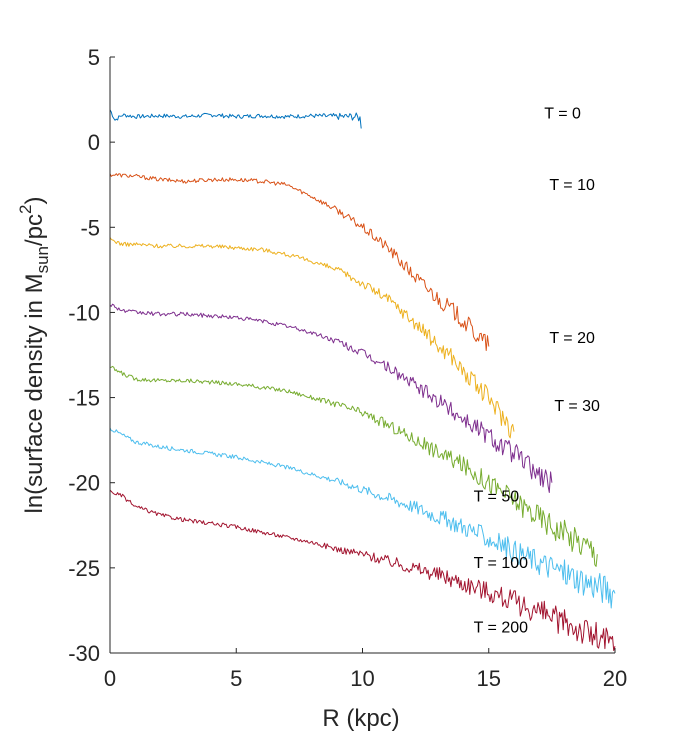  I want to click on y-axis-title-sub: sun, so click(42, 259).